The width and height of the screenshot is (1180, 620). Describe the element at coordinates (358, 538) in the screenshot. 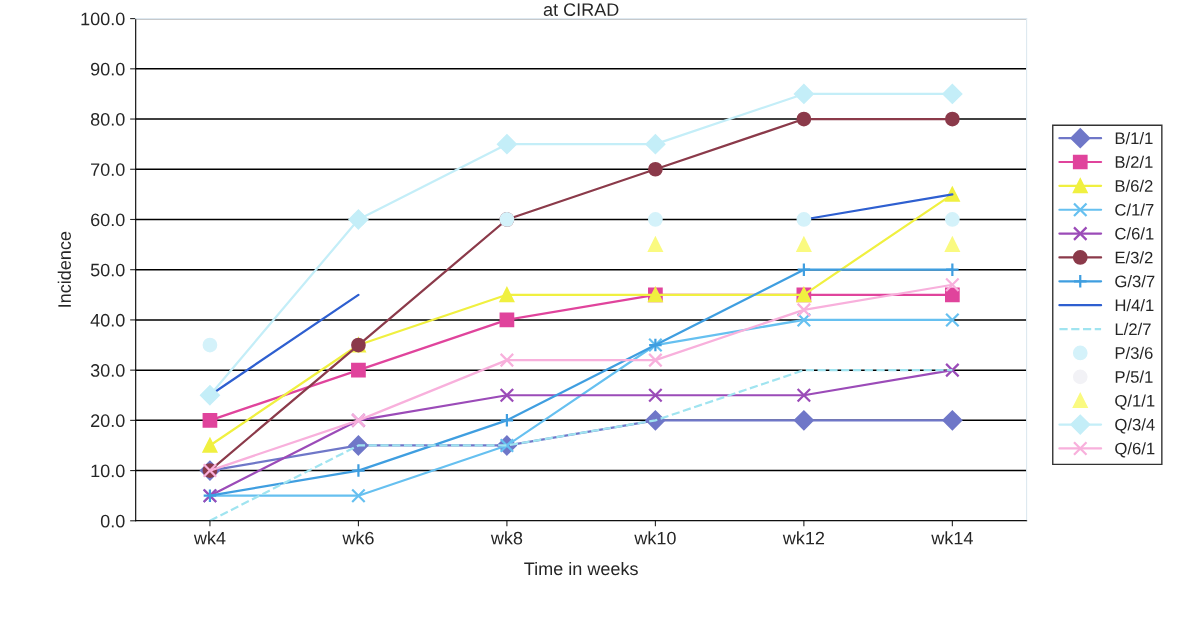

I see `x-tick-label: wk6` at that location.